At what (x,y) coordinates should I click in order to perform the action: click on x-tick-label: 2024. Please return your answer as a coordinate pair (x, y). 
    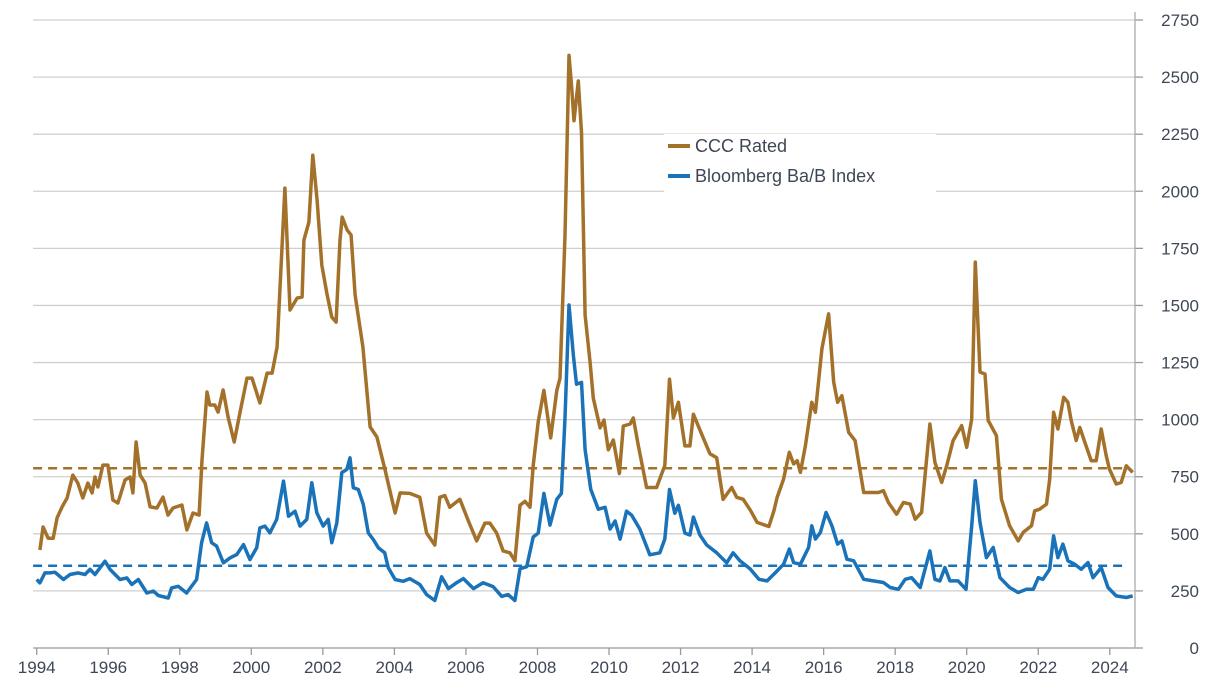
    Looking at the image, I should click on (1110, 667).